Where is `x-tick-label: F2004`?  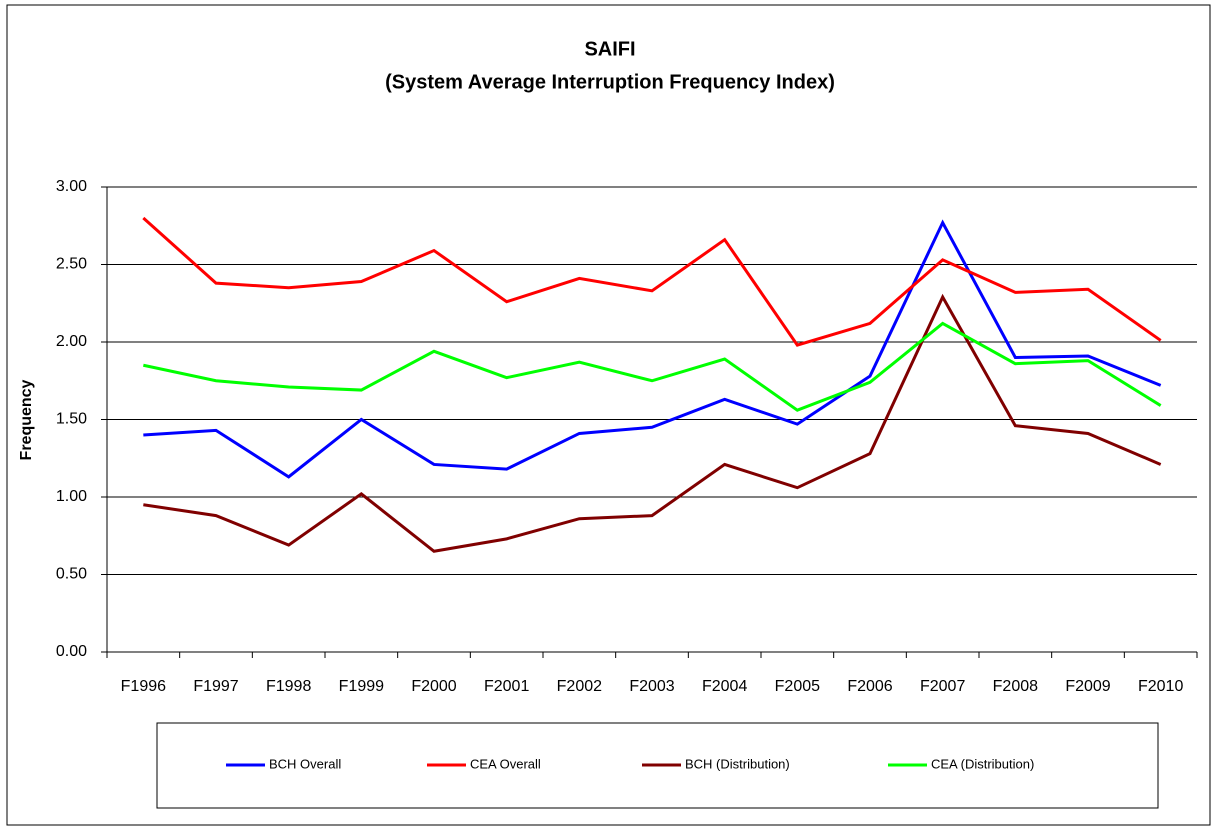 x-tick-label: F2004 is located at coordinates (724, 686).